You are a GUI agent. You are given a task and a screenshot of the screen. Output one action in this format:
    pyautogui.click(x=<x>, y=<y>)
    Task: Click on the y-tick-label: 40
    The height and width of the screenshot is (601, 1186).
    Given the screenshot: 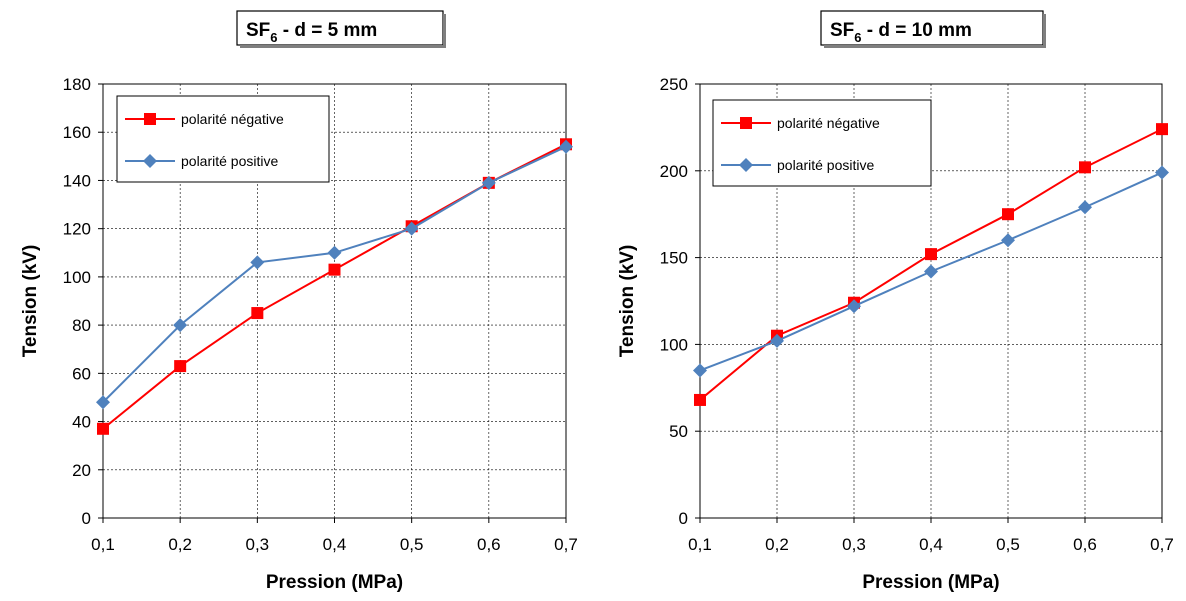 What is the action you would take?
    pyautogui.click(x=81, y=422)
    